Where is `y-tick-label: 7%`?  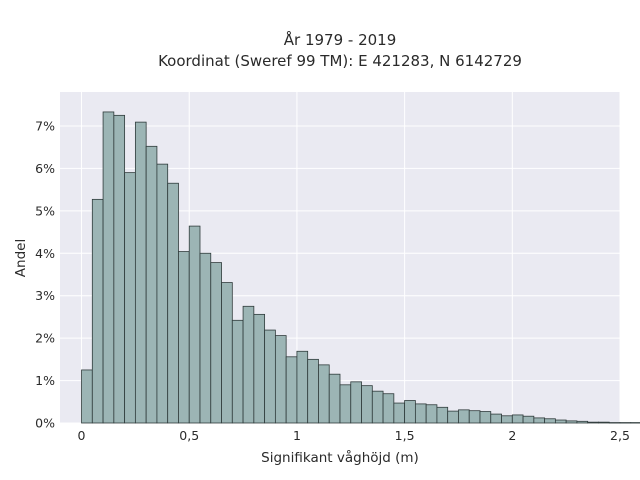 y-tick-label: 7% is located at coordinates (45, 125).